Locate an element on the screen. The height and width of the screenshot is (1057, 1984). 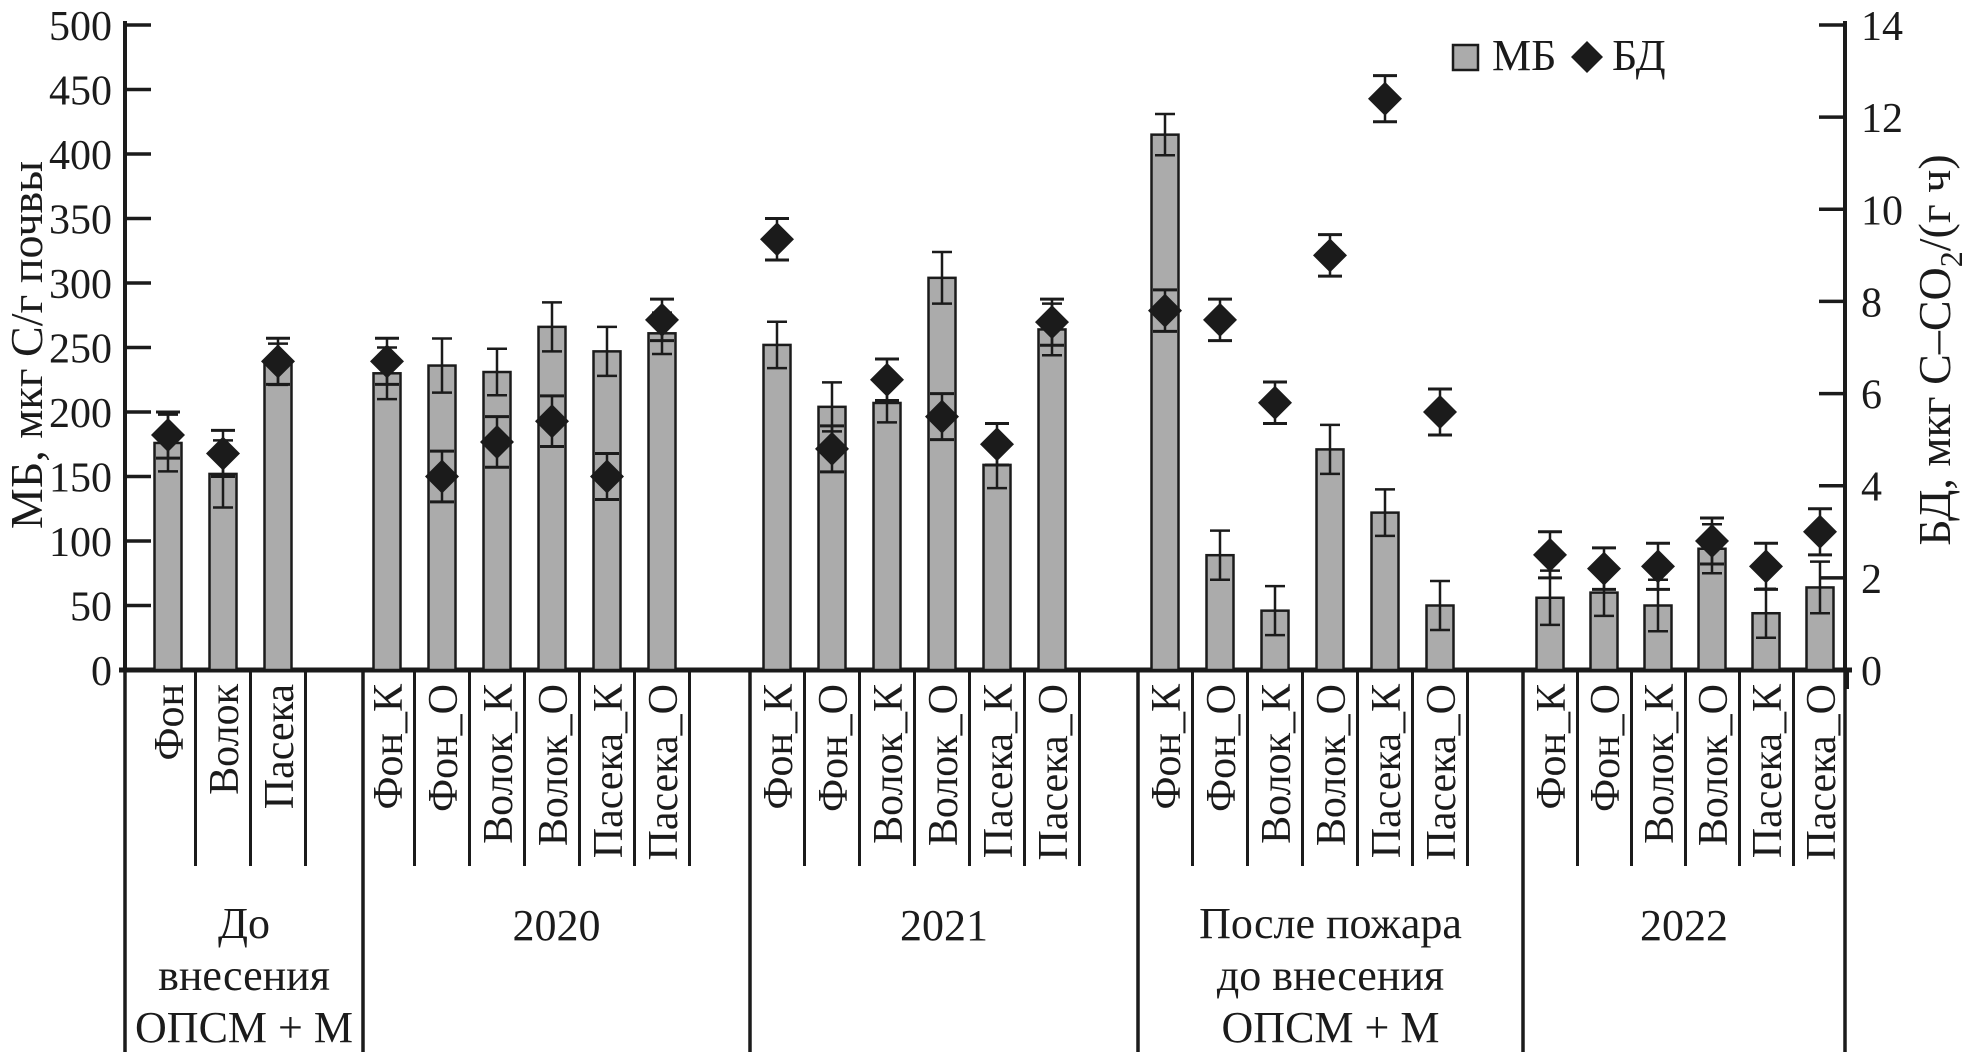
left-axis-tick-label: 450 is located at coordinates (80, 92).